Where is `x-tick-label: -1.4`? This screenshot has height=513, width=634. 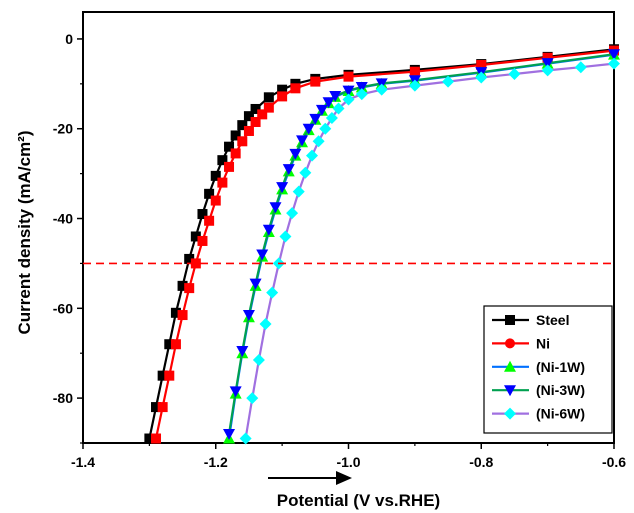
x-tick-label: -1.4 is located at coordinates (83, 462).